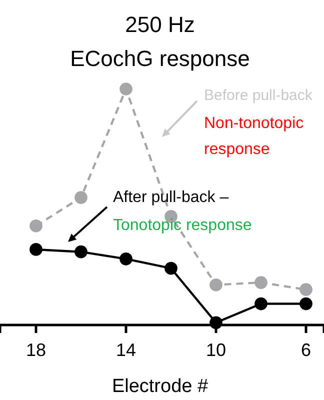  I want to click on x-tick-label: 18, so click(36, 350).